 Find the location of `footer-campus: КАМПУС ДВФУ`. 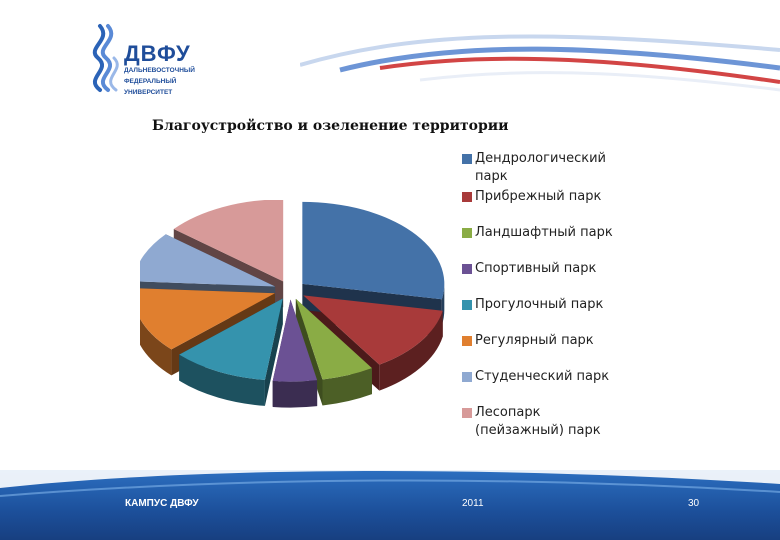

footer-campus: КАМПУС ДВФУ is located at coordinates (162, 503).